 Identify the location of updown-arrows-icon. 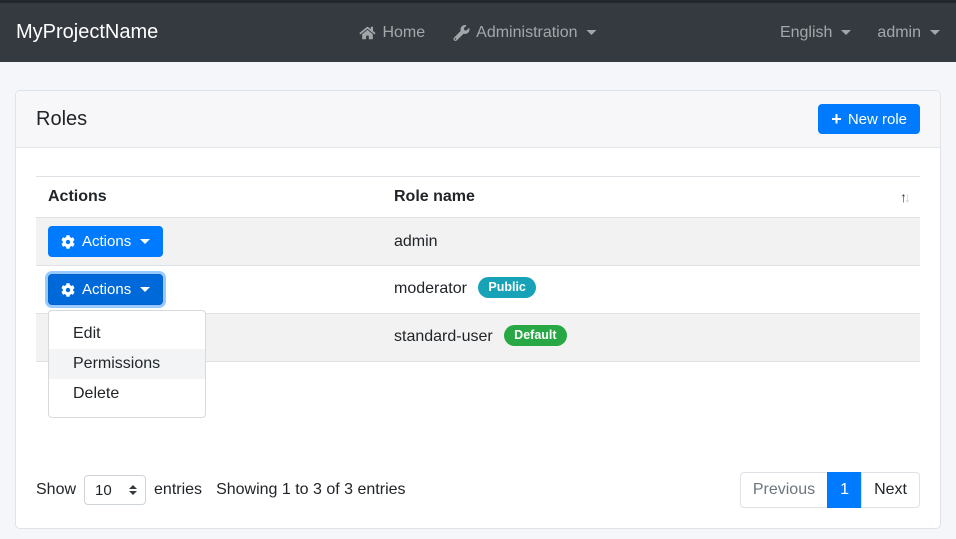
(133, 490).